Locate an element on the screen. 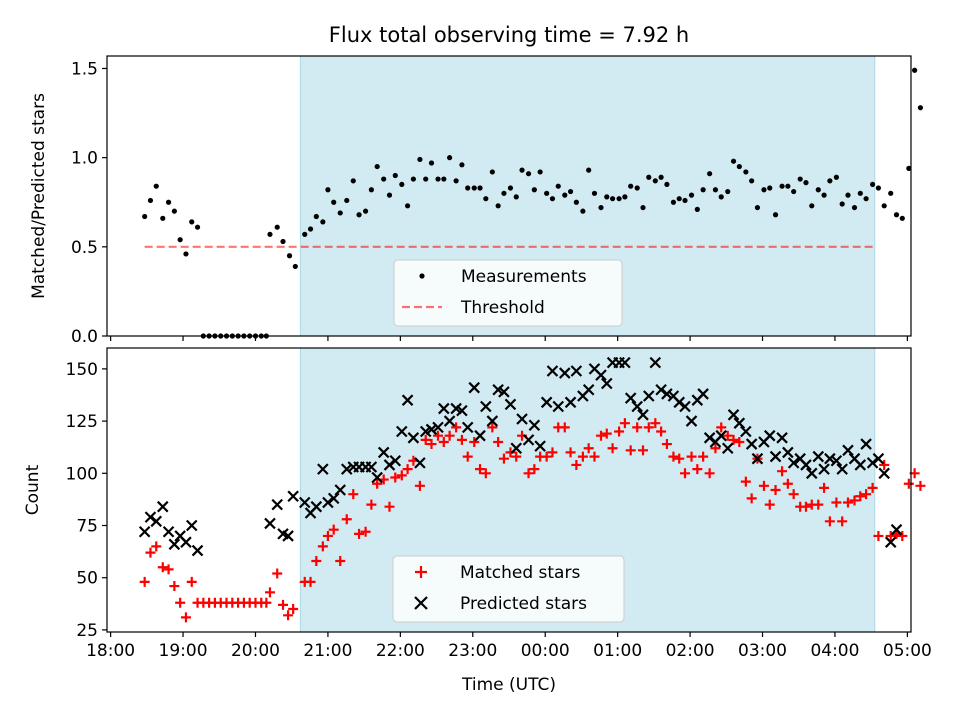  y-tick-label: 100 is located at coordinates (82, 474).